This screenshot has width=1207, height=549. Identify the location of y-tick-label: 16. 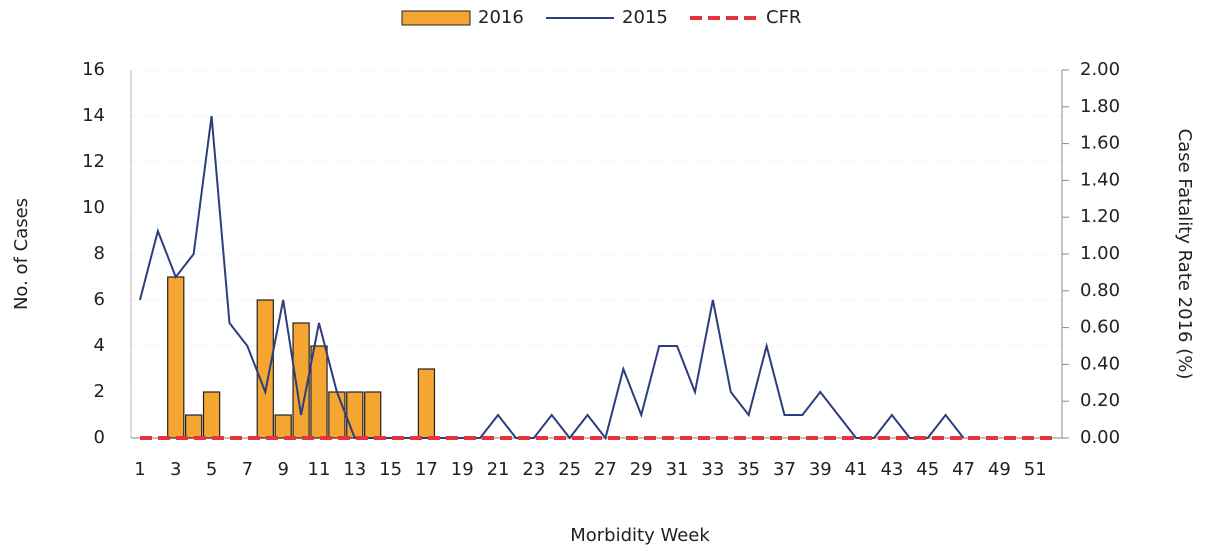
(93, 69).